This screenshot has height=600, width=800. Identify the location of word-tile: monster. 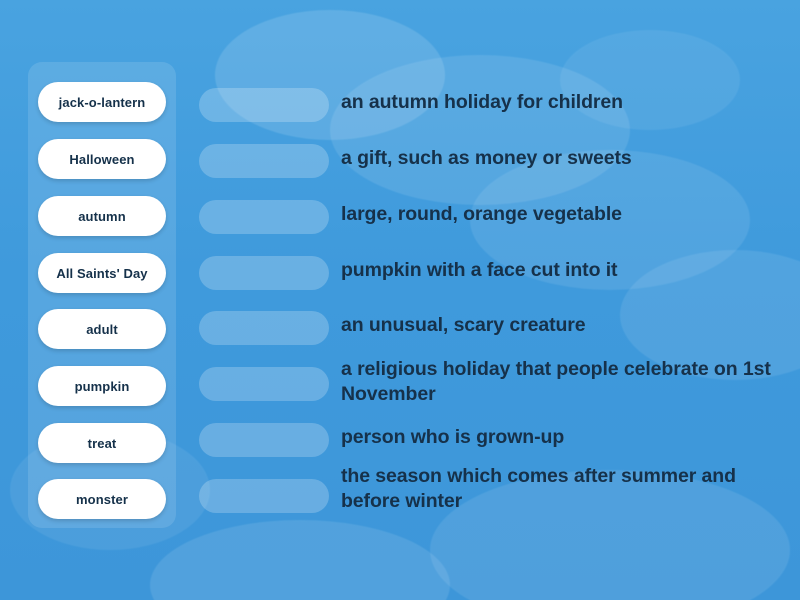
(102, 497).